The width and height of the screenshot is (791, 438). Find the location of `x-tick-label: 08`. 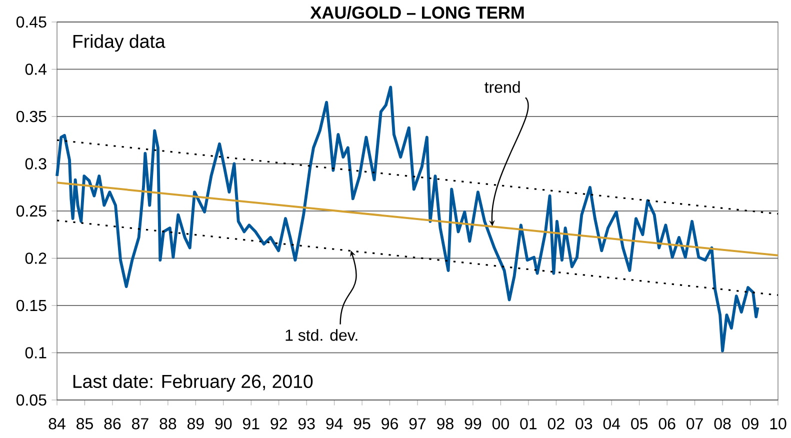

x-tick-label: 08 is located at coordinates (722, 424).